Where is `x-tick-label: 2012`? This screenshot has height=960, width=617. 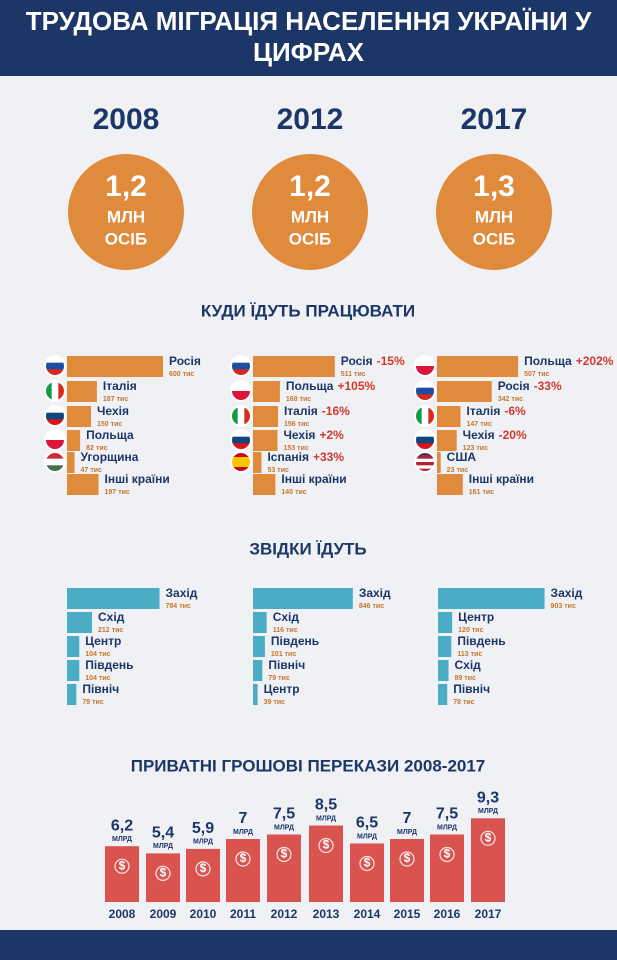 x-tick-label: 2012 is located at coordinates (284, 914).